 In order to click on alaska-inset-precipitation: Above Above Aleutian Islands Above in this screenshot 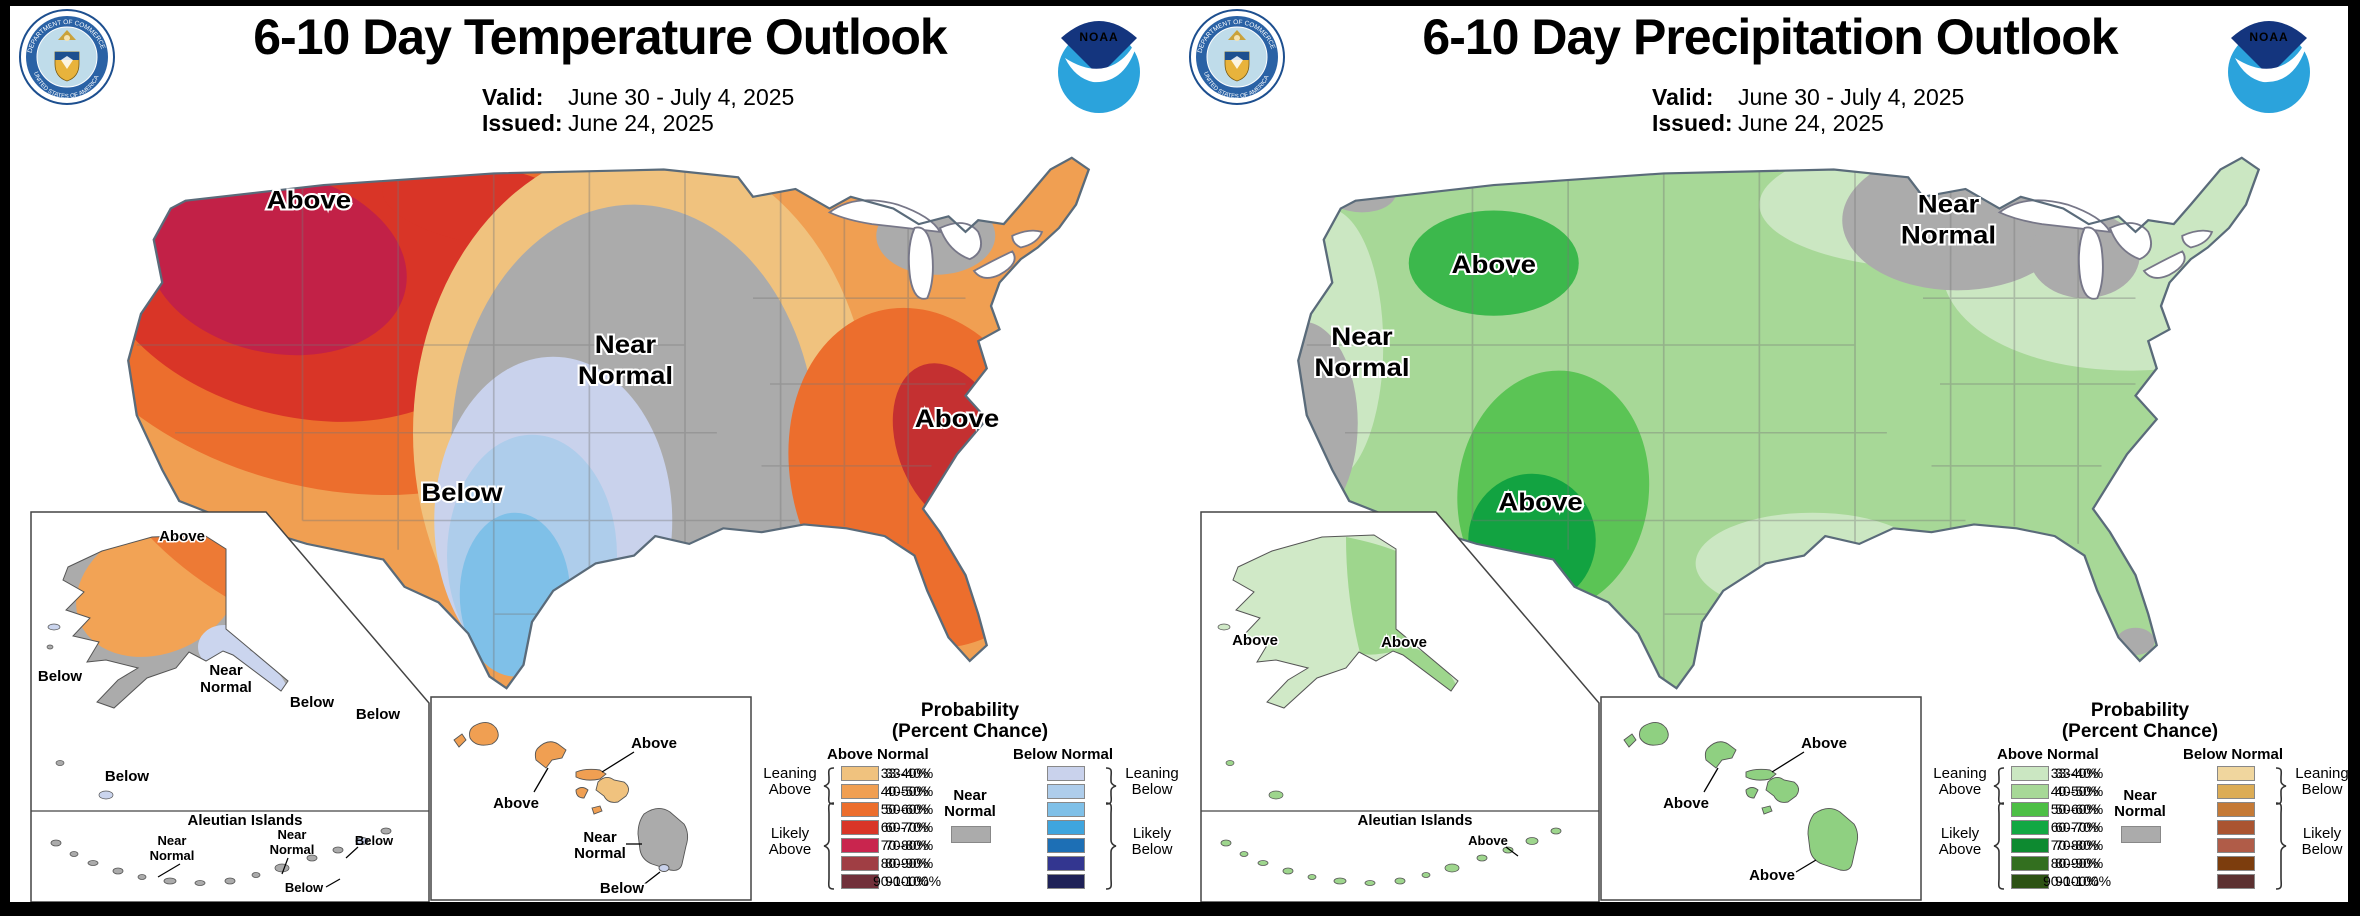, I will do `click(1400, 707)`.